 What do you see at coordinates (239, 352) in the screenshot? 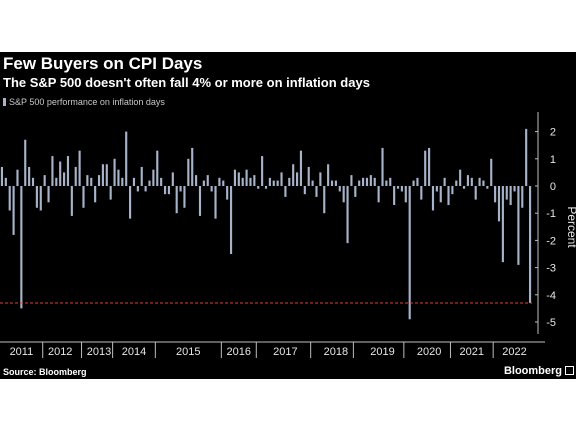
I see `x-tick-label: 2016` at bounding box center [239, 352].